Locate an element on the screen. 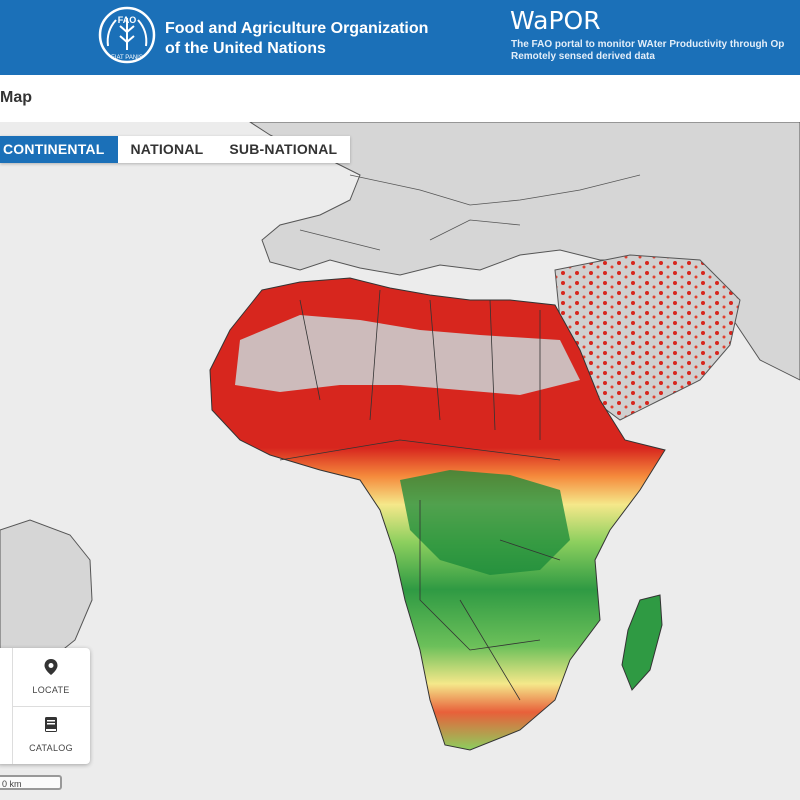 The image size is (800, 800). logo-motto: FIAT PANIS is located at coordinates (127, 58).